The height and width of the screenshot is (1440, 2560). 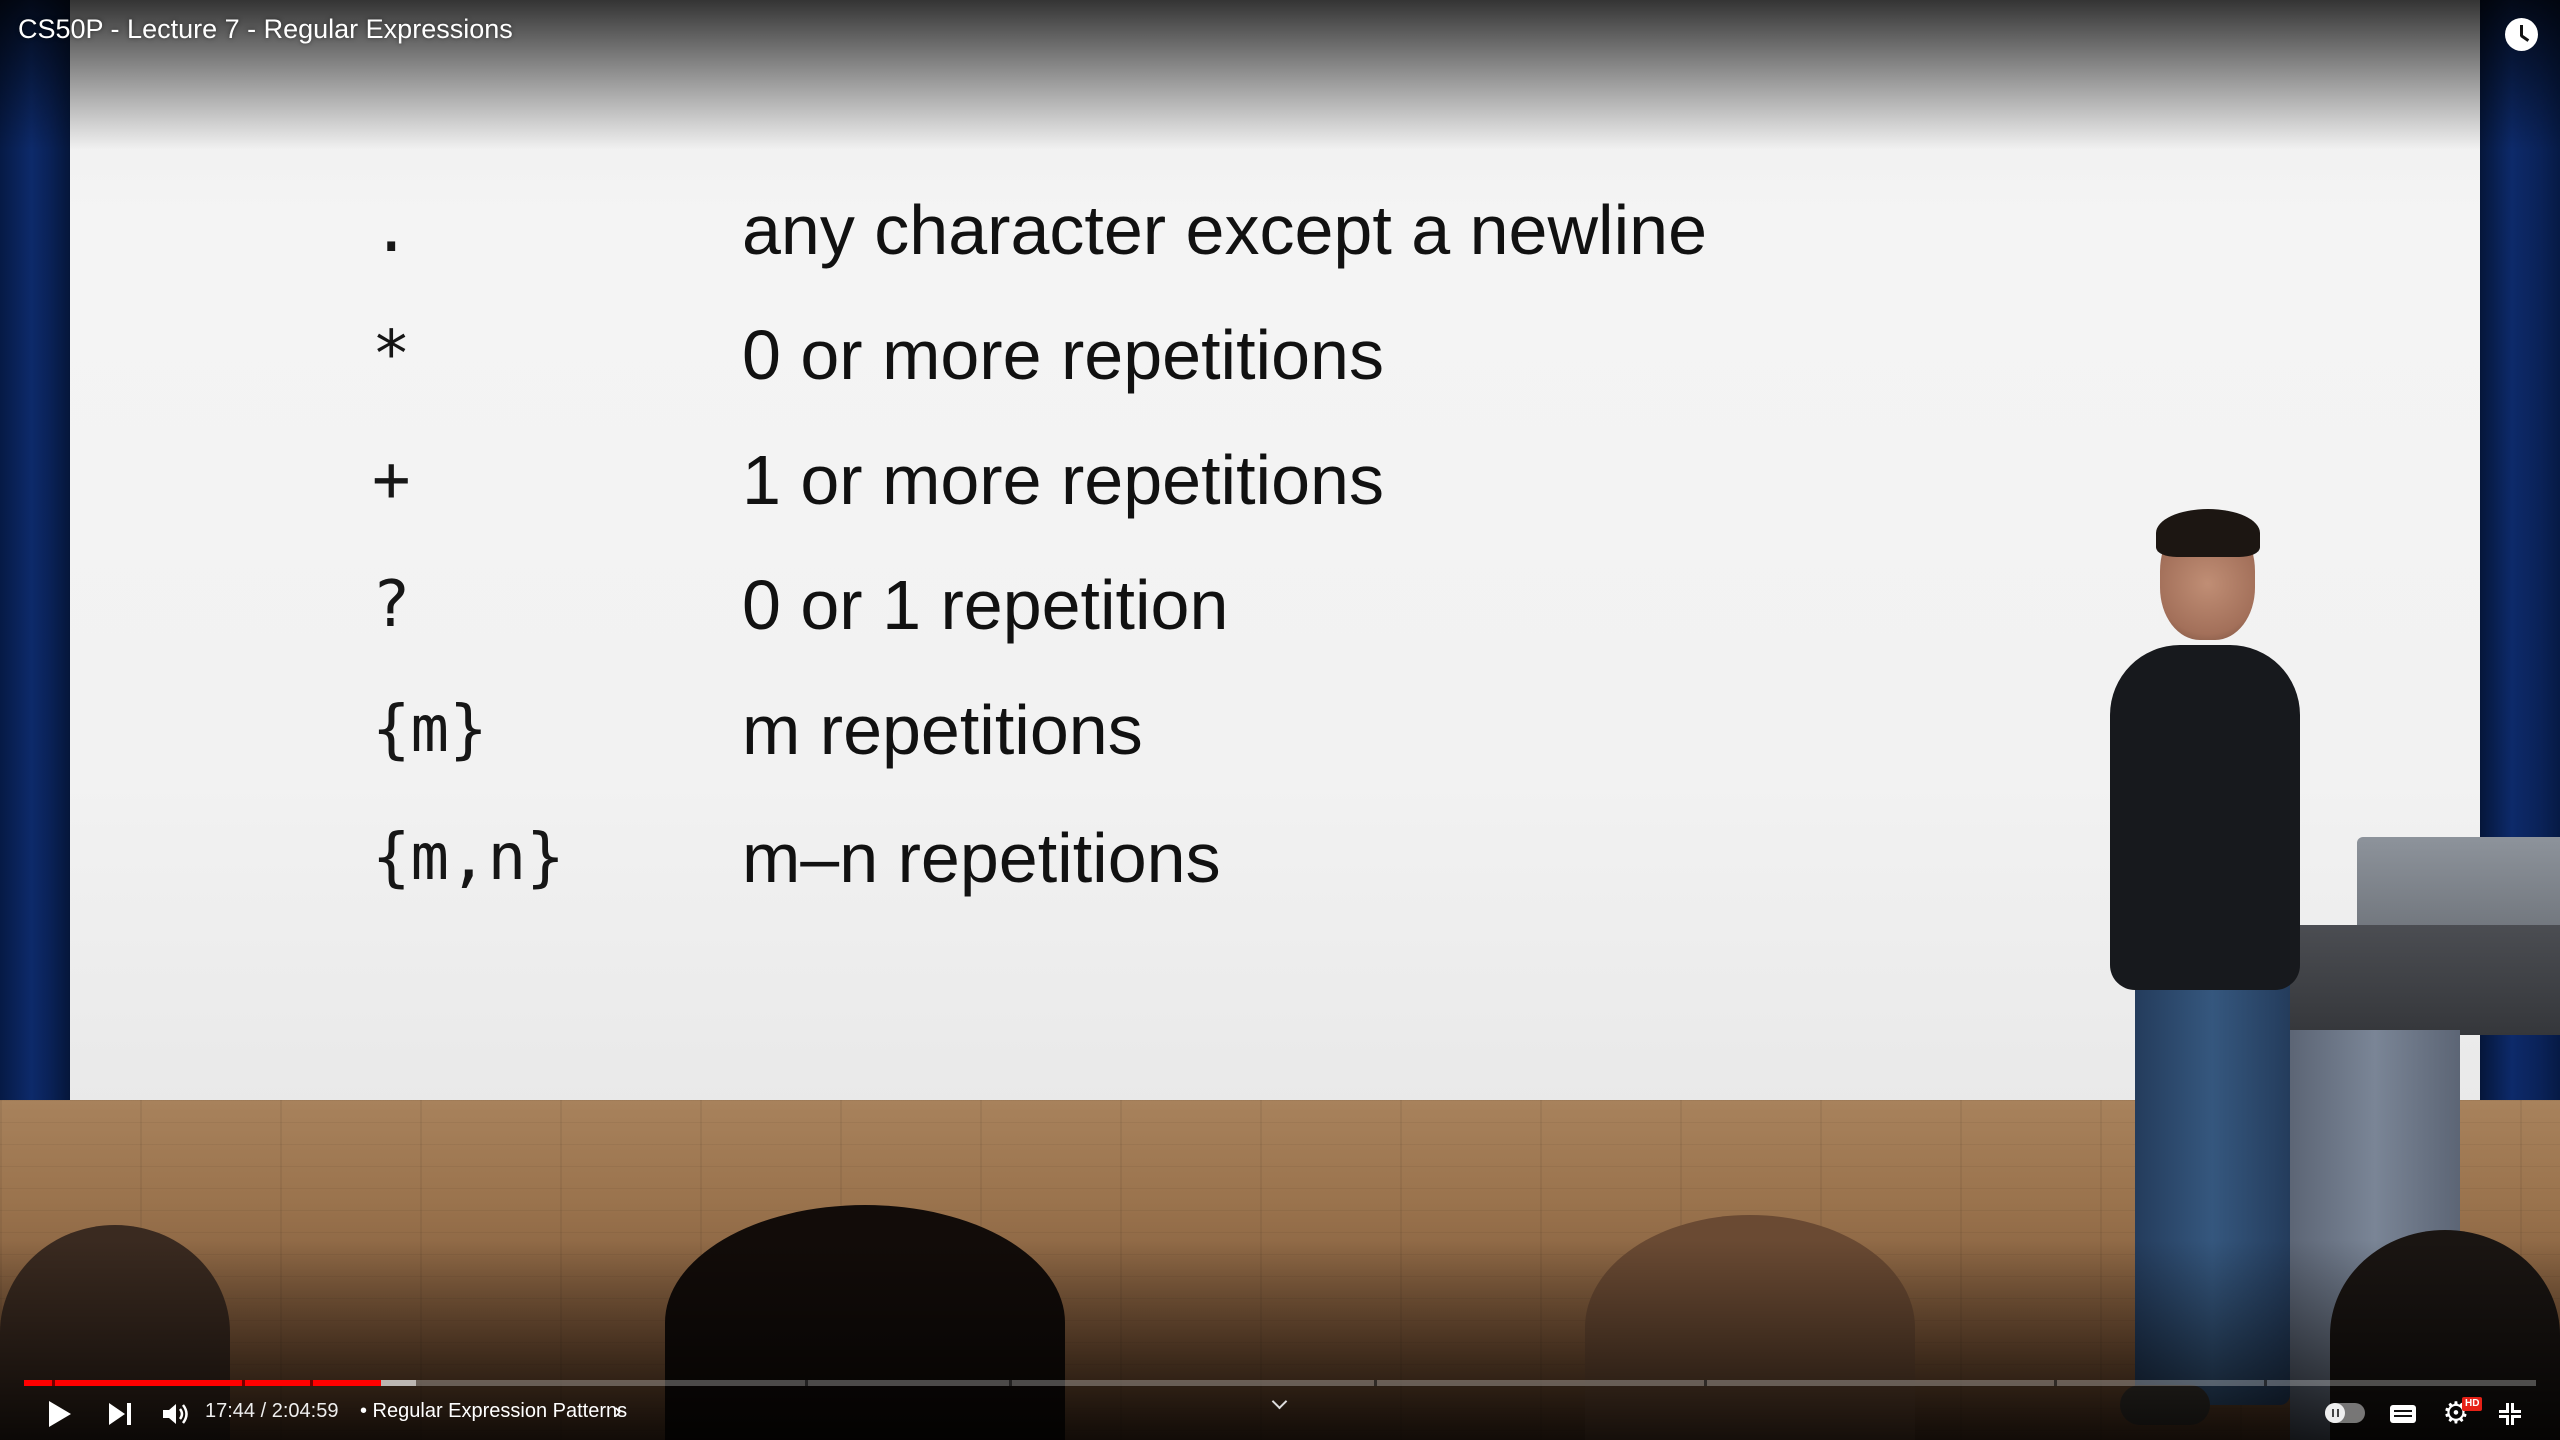 I want to click on regex-description: any character except a newline, so click(x=1224, y=230).